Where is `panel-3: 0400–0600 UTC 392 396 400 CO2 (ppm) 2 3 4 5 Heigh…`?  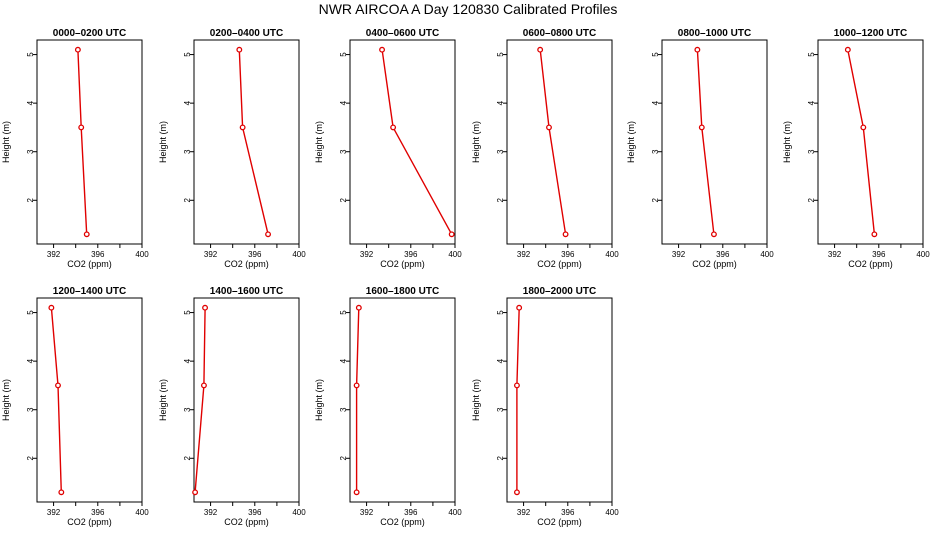
panel-3: 0400–0600 UTC 392 396 400 CO2 (ppm) 2 3 4 5 Heigh… is located at coordinates (388, 148).